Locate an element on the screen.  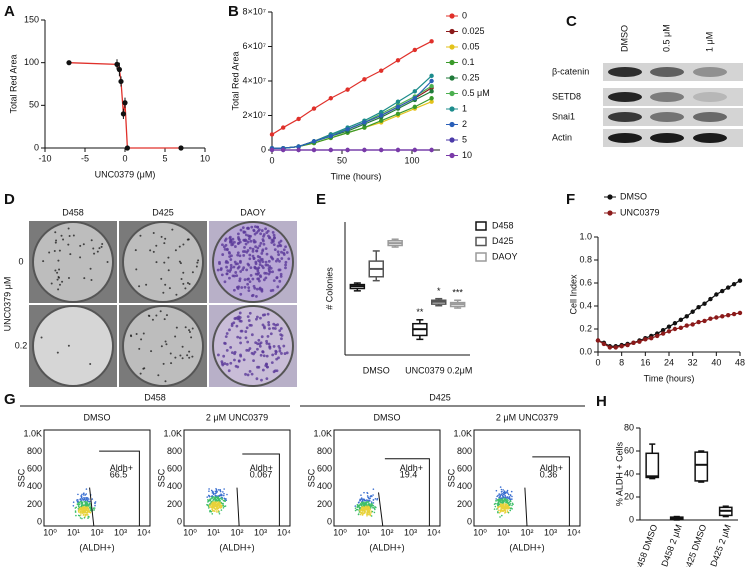
y-tick-label: 8×10⁷ is located at coordinates (254, 11).